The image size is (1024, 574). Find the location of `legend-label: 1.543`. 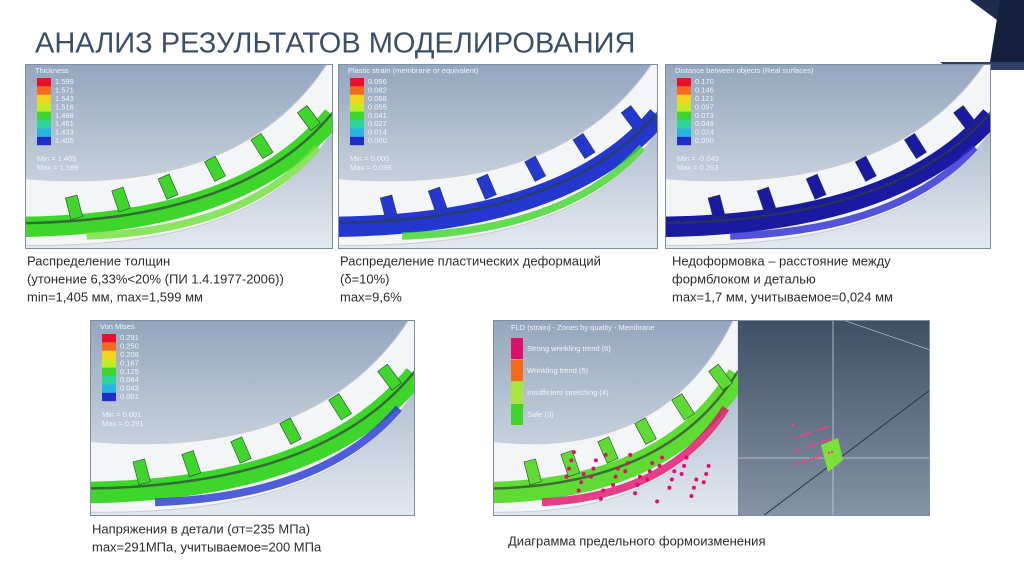

legend-label: 1.543 is located at coordinates (64, 98).